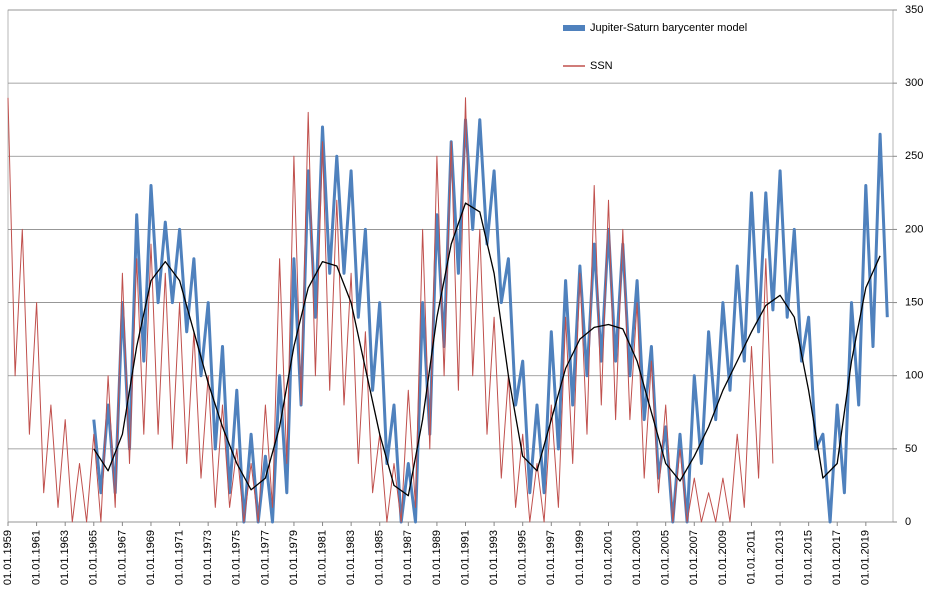 This screenshot has height=603, width=933. What do you see at coordinates (914, 156) in the screenshot?
I see `y-tick-label: 250` at bounding box center [914, 156].